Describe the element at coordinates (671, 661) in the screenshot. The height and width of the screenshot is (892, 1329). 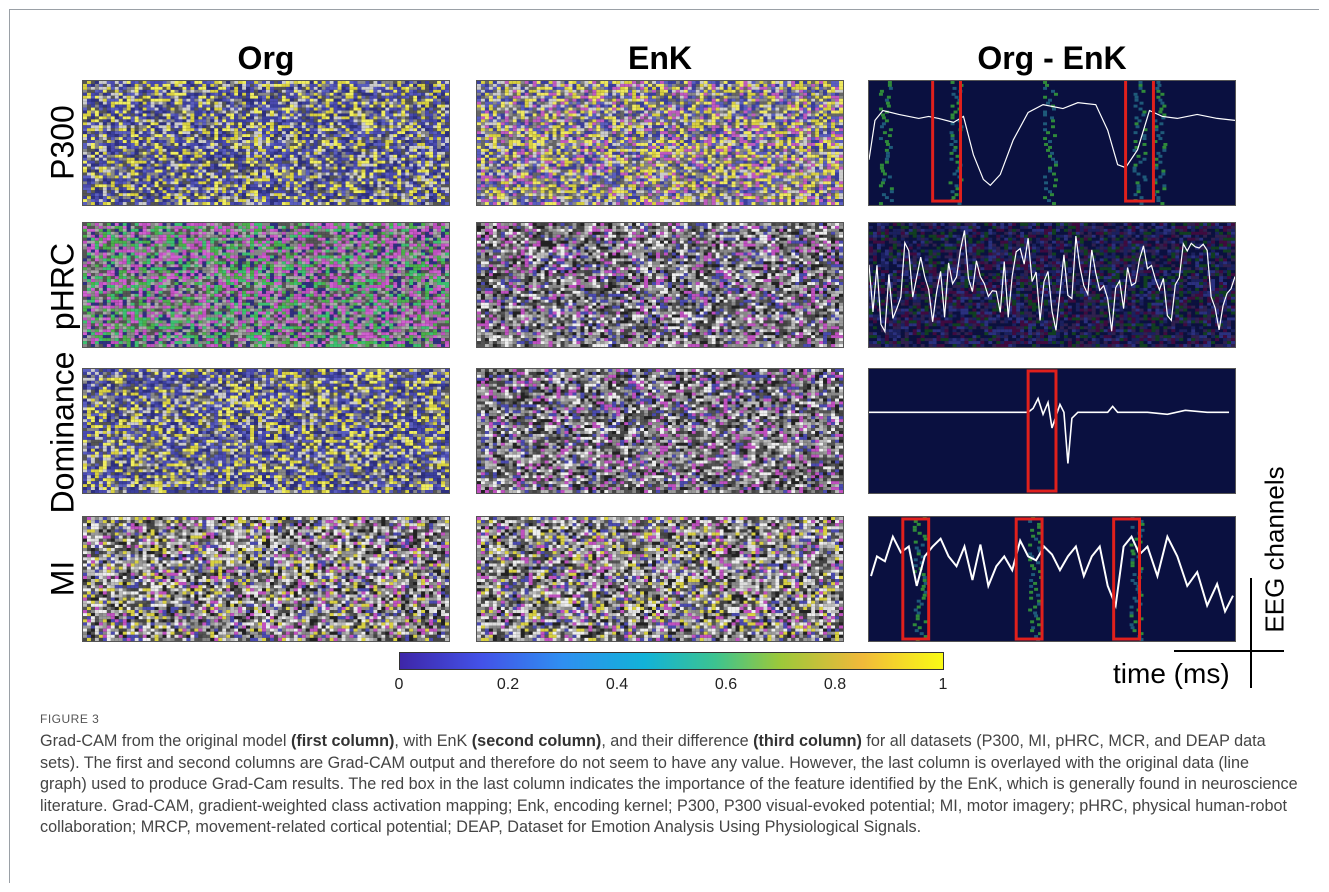
I see `colorbar` at that location.